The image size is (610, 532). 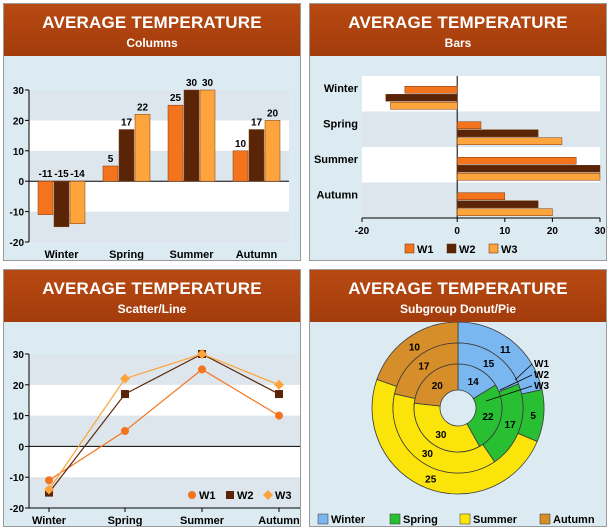 I want to click on legend-label: W2, so click(x=245, y=496).